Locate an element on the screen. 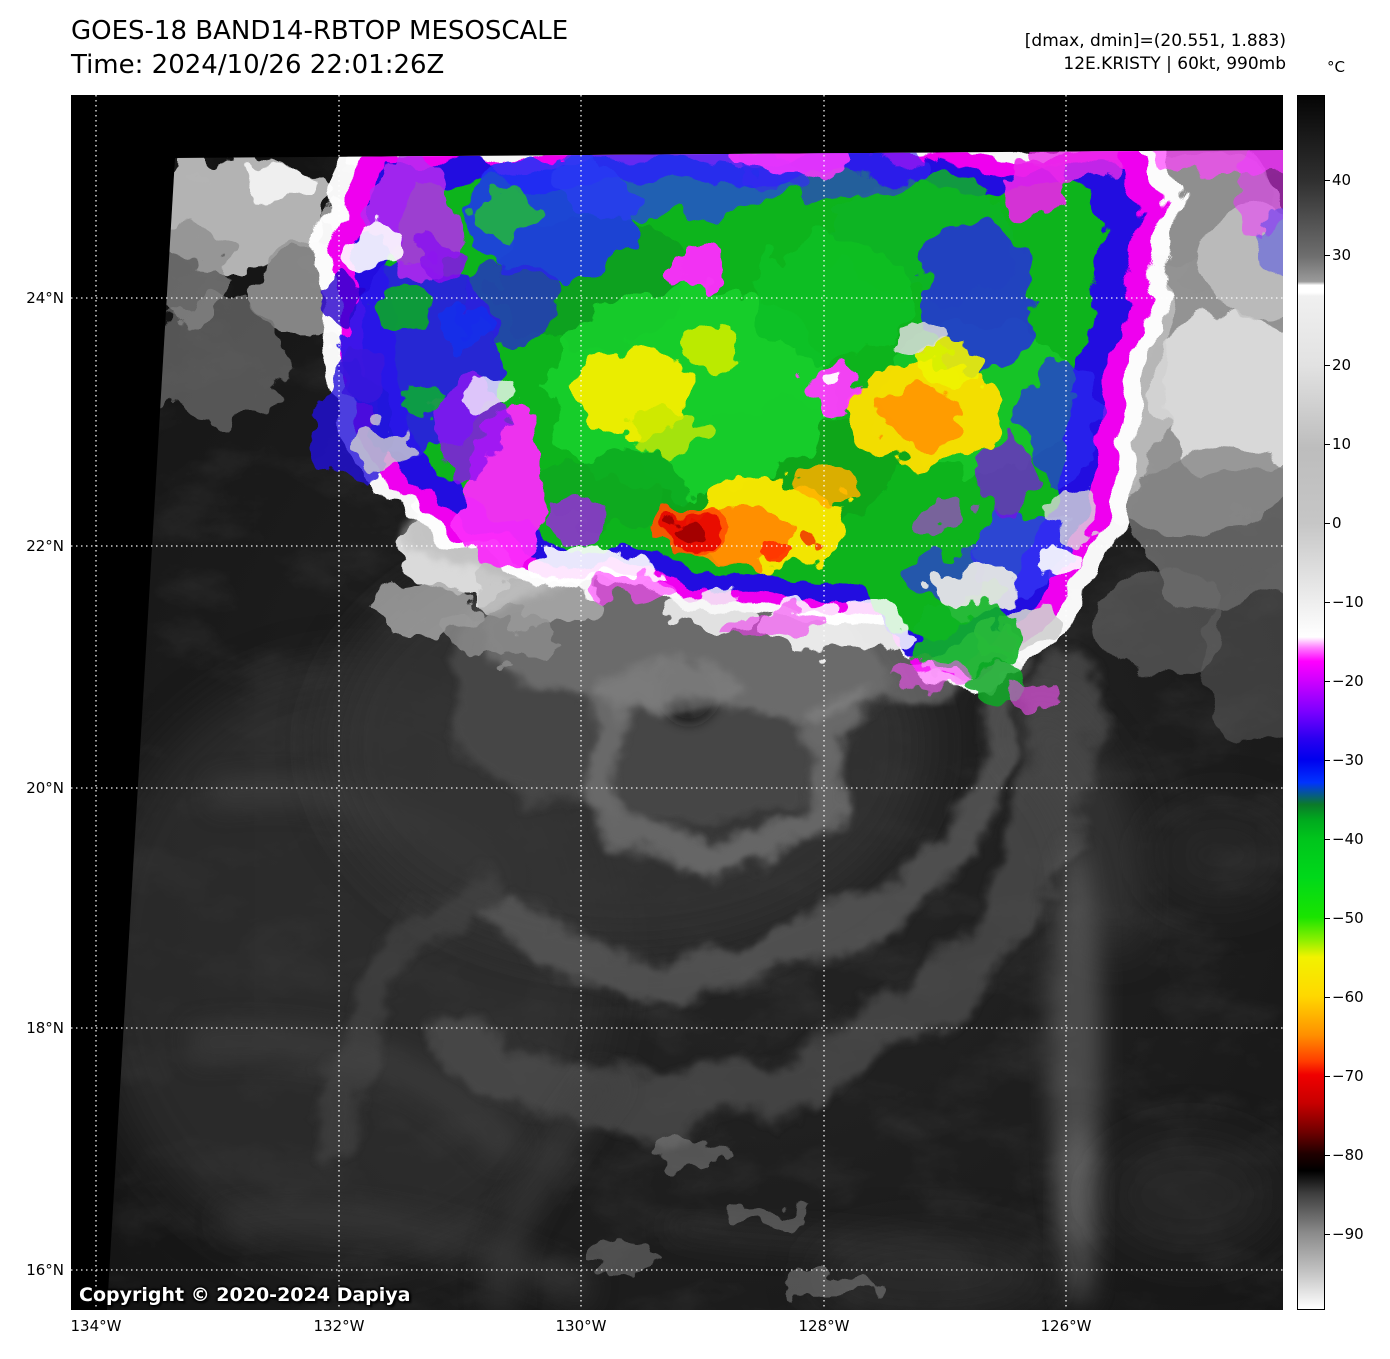 The height and width of the screenshot is (1359, 1390). colorbar-tick-0: 0 is located at coordinates (1350, 523).